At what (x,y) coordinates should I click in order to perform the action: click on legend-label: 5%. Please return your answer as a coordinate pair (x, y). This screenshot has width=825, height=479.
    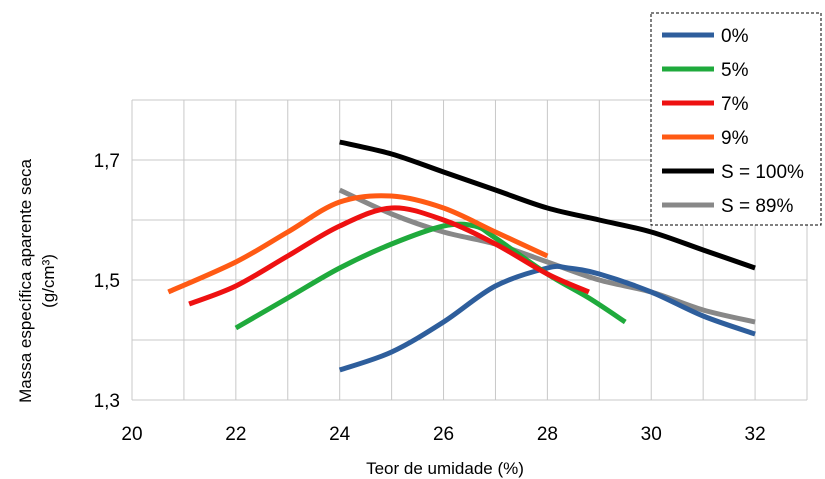
    Looking at the image, I should click on (735, 70).